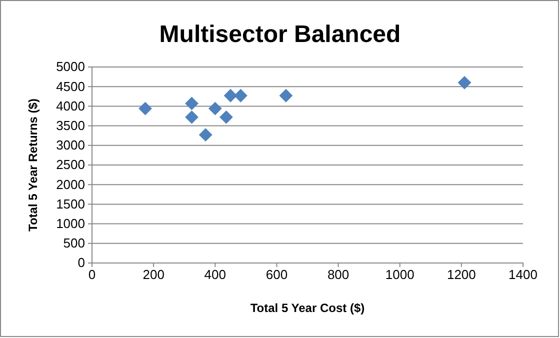  What do you see at coordinates (461, 274) in the screenshot?
I see `x-tick-label: 1200` at bounding box center [461, 274].